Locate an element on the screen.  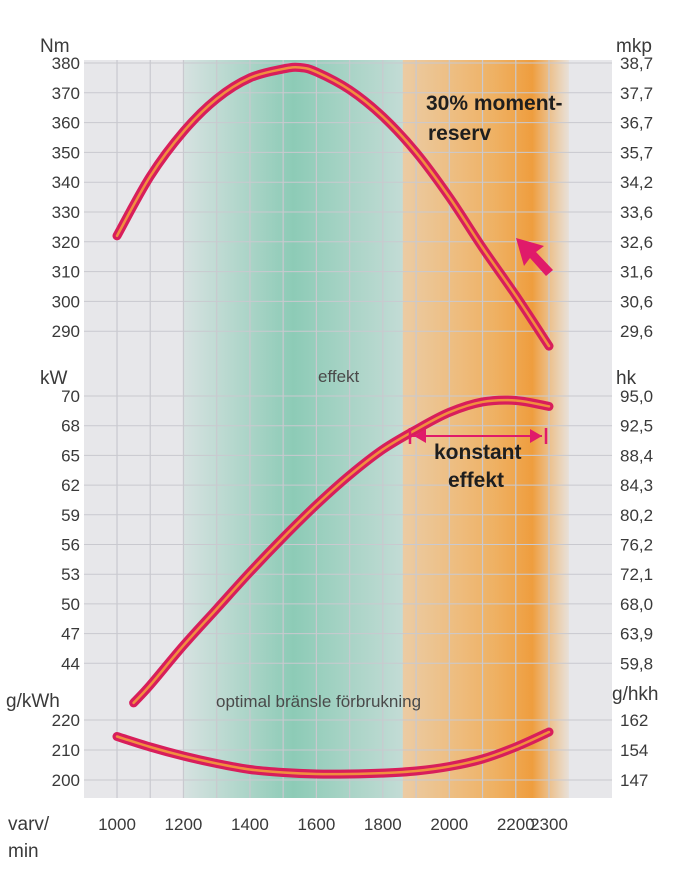
left-tick-label: 370 is located at coordinates (66, 93).